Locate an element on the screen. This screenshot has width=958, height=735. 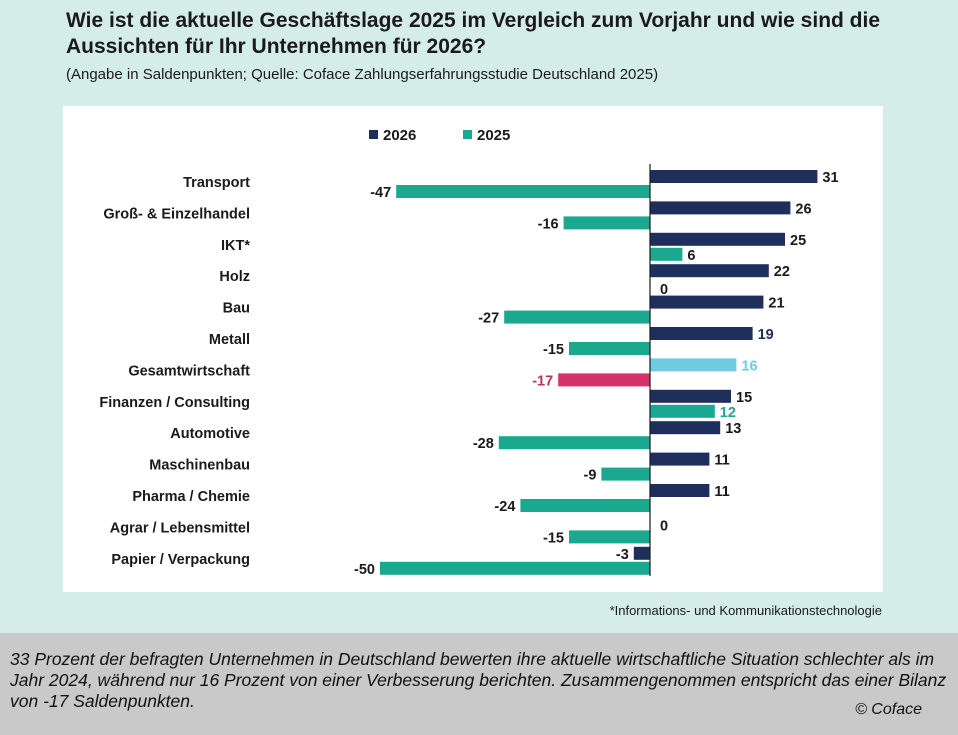
bar-2026-bau is located at coordinates (707, 302).